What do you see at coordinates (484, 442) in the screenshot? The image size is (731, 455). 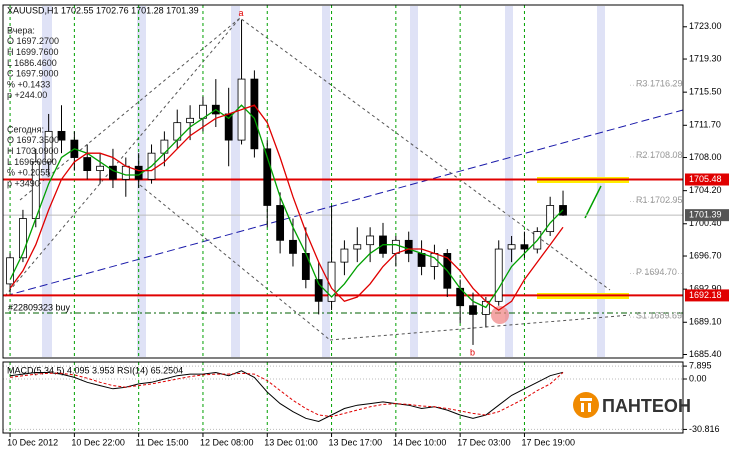 I see `x-tick-label: 17 Dec 03:00` at bounding box center [484, 442].